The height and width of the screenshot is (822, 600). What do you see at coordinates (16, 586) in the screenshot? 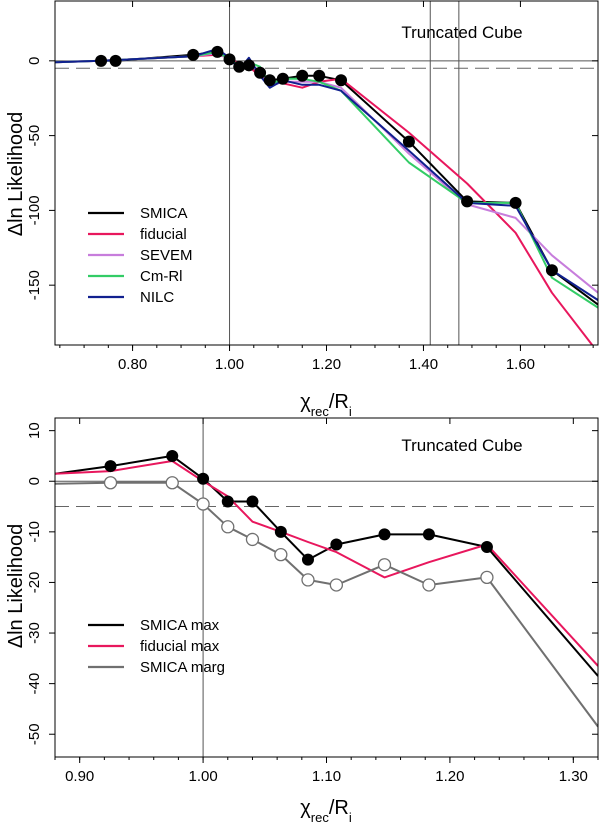
I see `bottom-y-axis-title: Δln Likelihood` at bounding box center [16, 586].